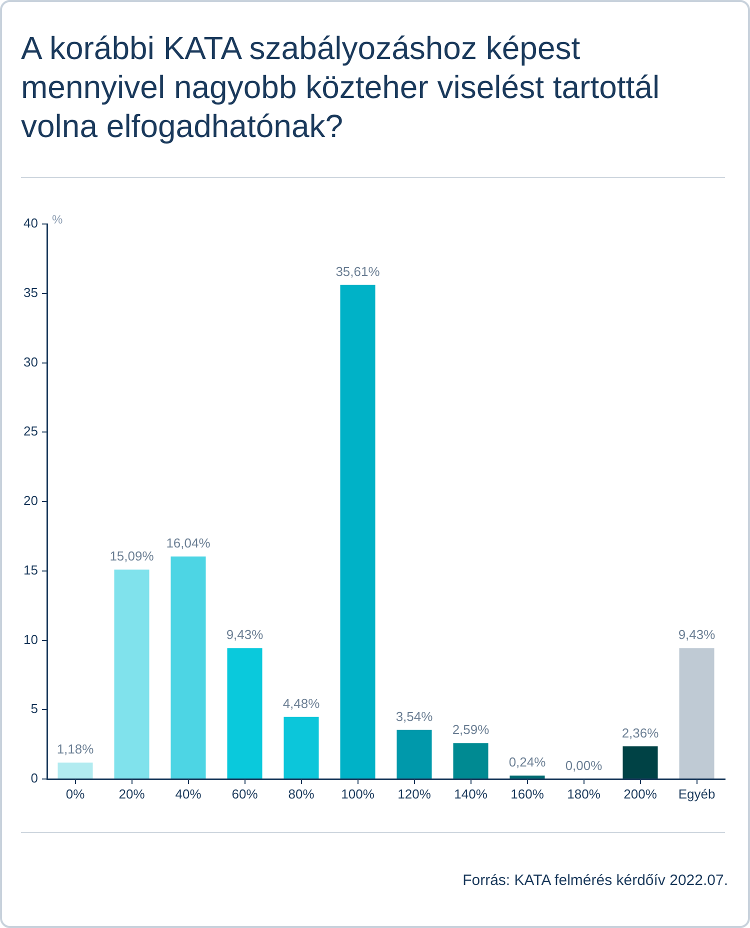 This screenshot has height=928, width=750. Describe the element at coordinates (584, 794) in the screenshot. I see `x-tick-label: 180%` at that location.